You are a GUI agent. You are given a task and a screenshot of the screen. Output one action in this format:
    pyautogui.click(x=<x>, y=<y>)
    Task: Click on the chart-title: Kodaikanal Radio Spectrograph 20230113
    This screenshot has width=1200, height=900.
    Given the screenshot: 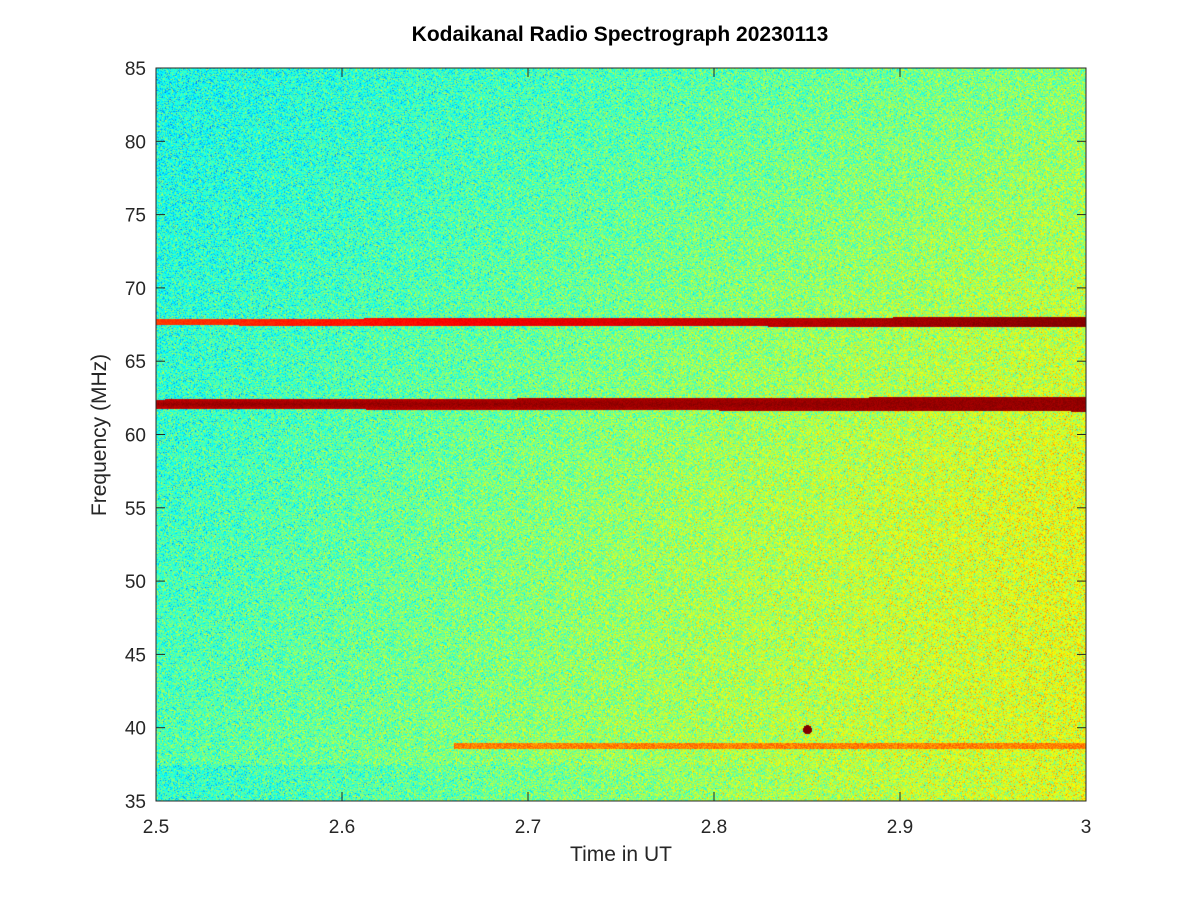 What is the action you would take?
    pyautogui.click(x=620, y=34)
    